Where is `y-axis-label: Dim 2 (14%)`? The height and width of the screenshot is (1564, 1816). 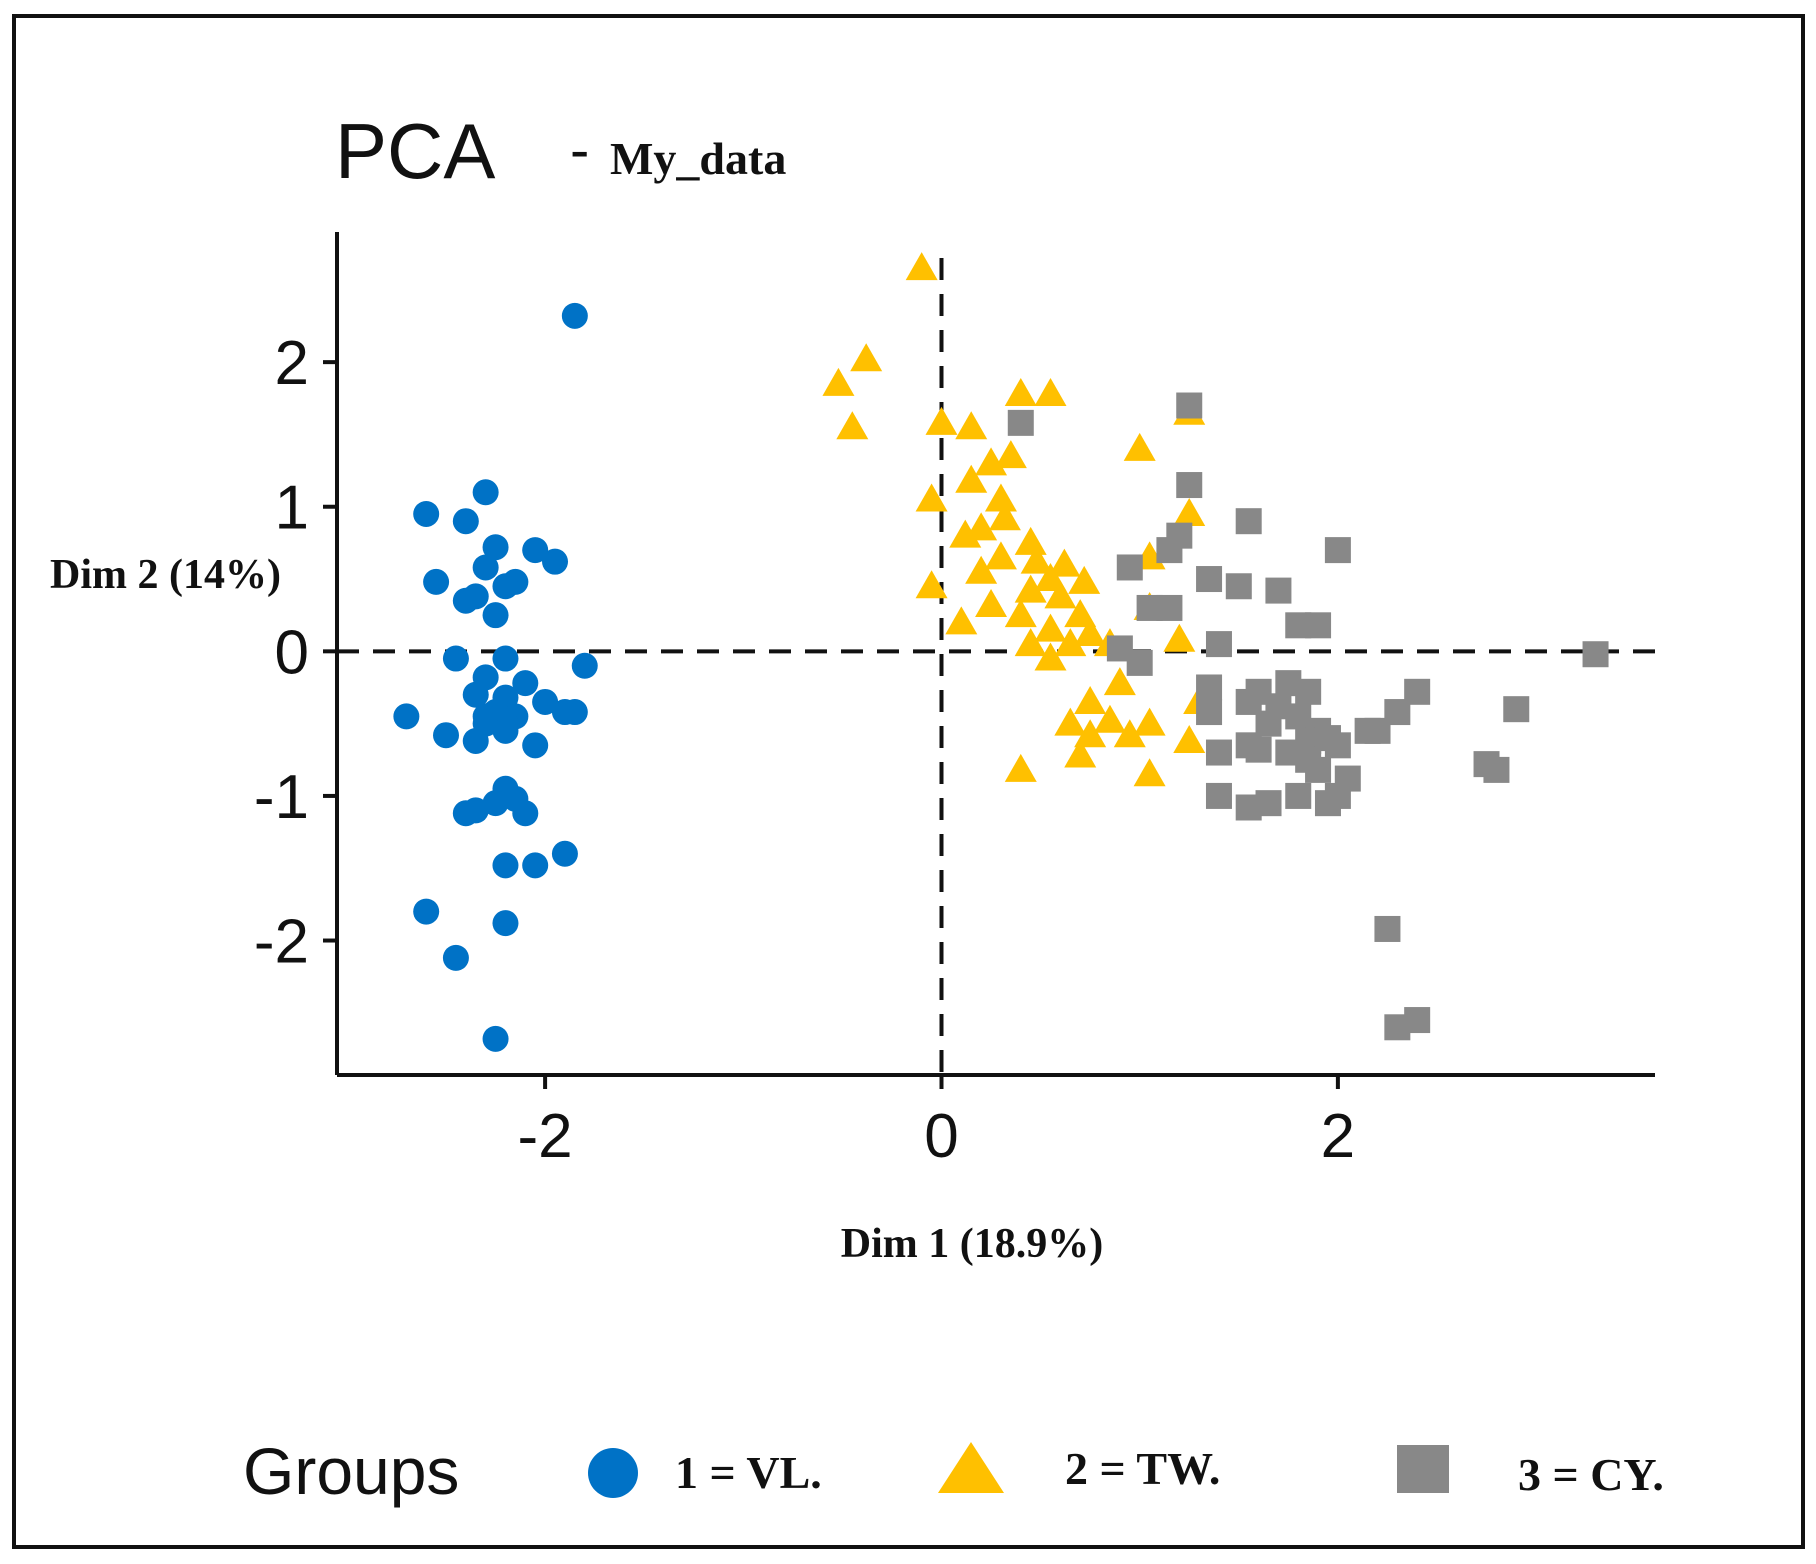
y-axis-label: Dim 2 (14%) is located at coordinates (165, 575).